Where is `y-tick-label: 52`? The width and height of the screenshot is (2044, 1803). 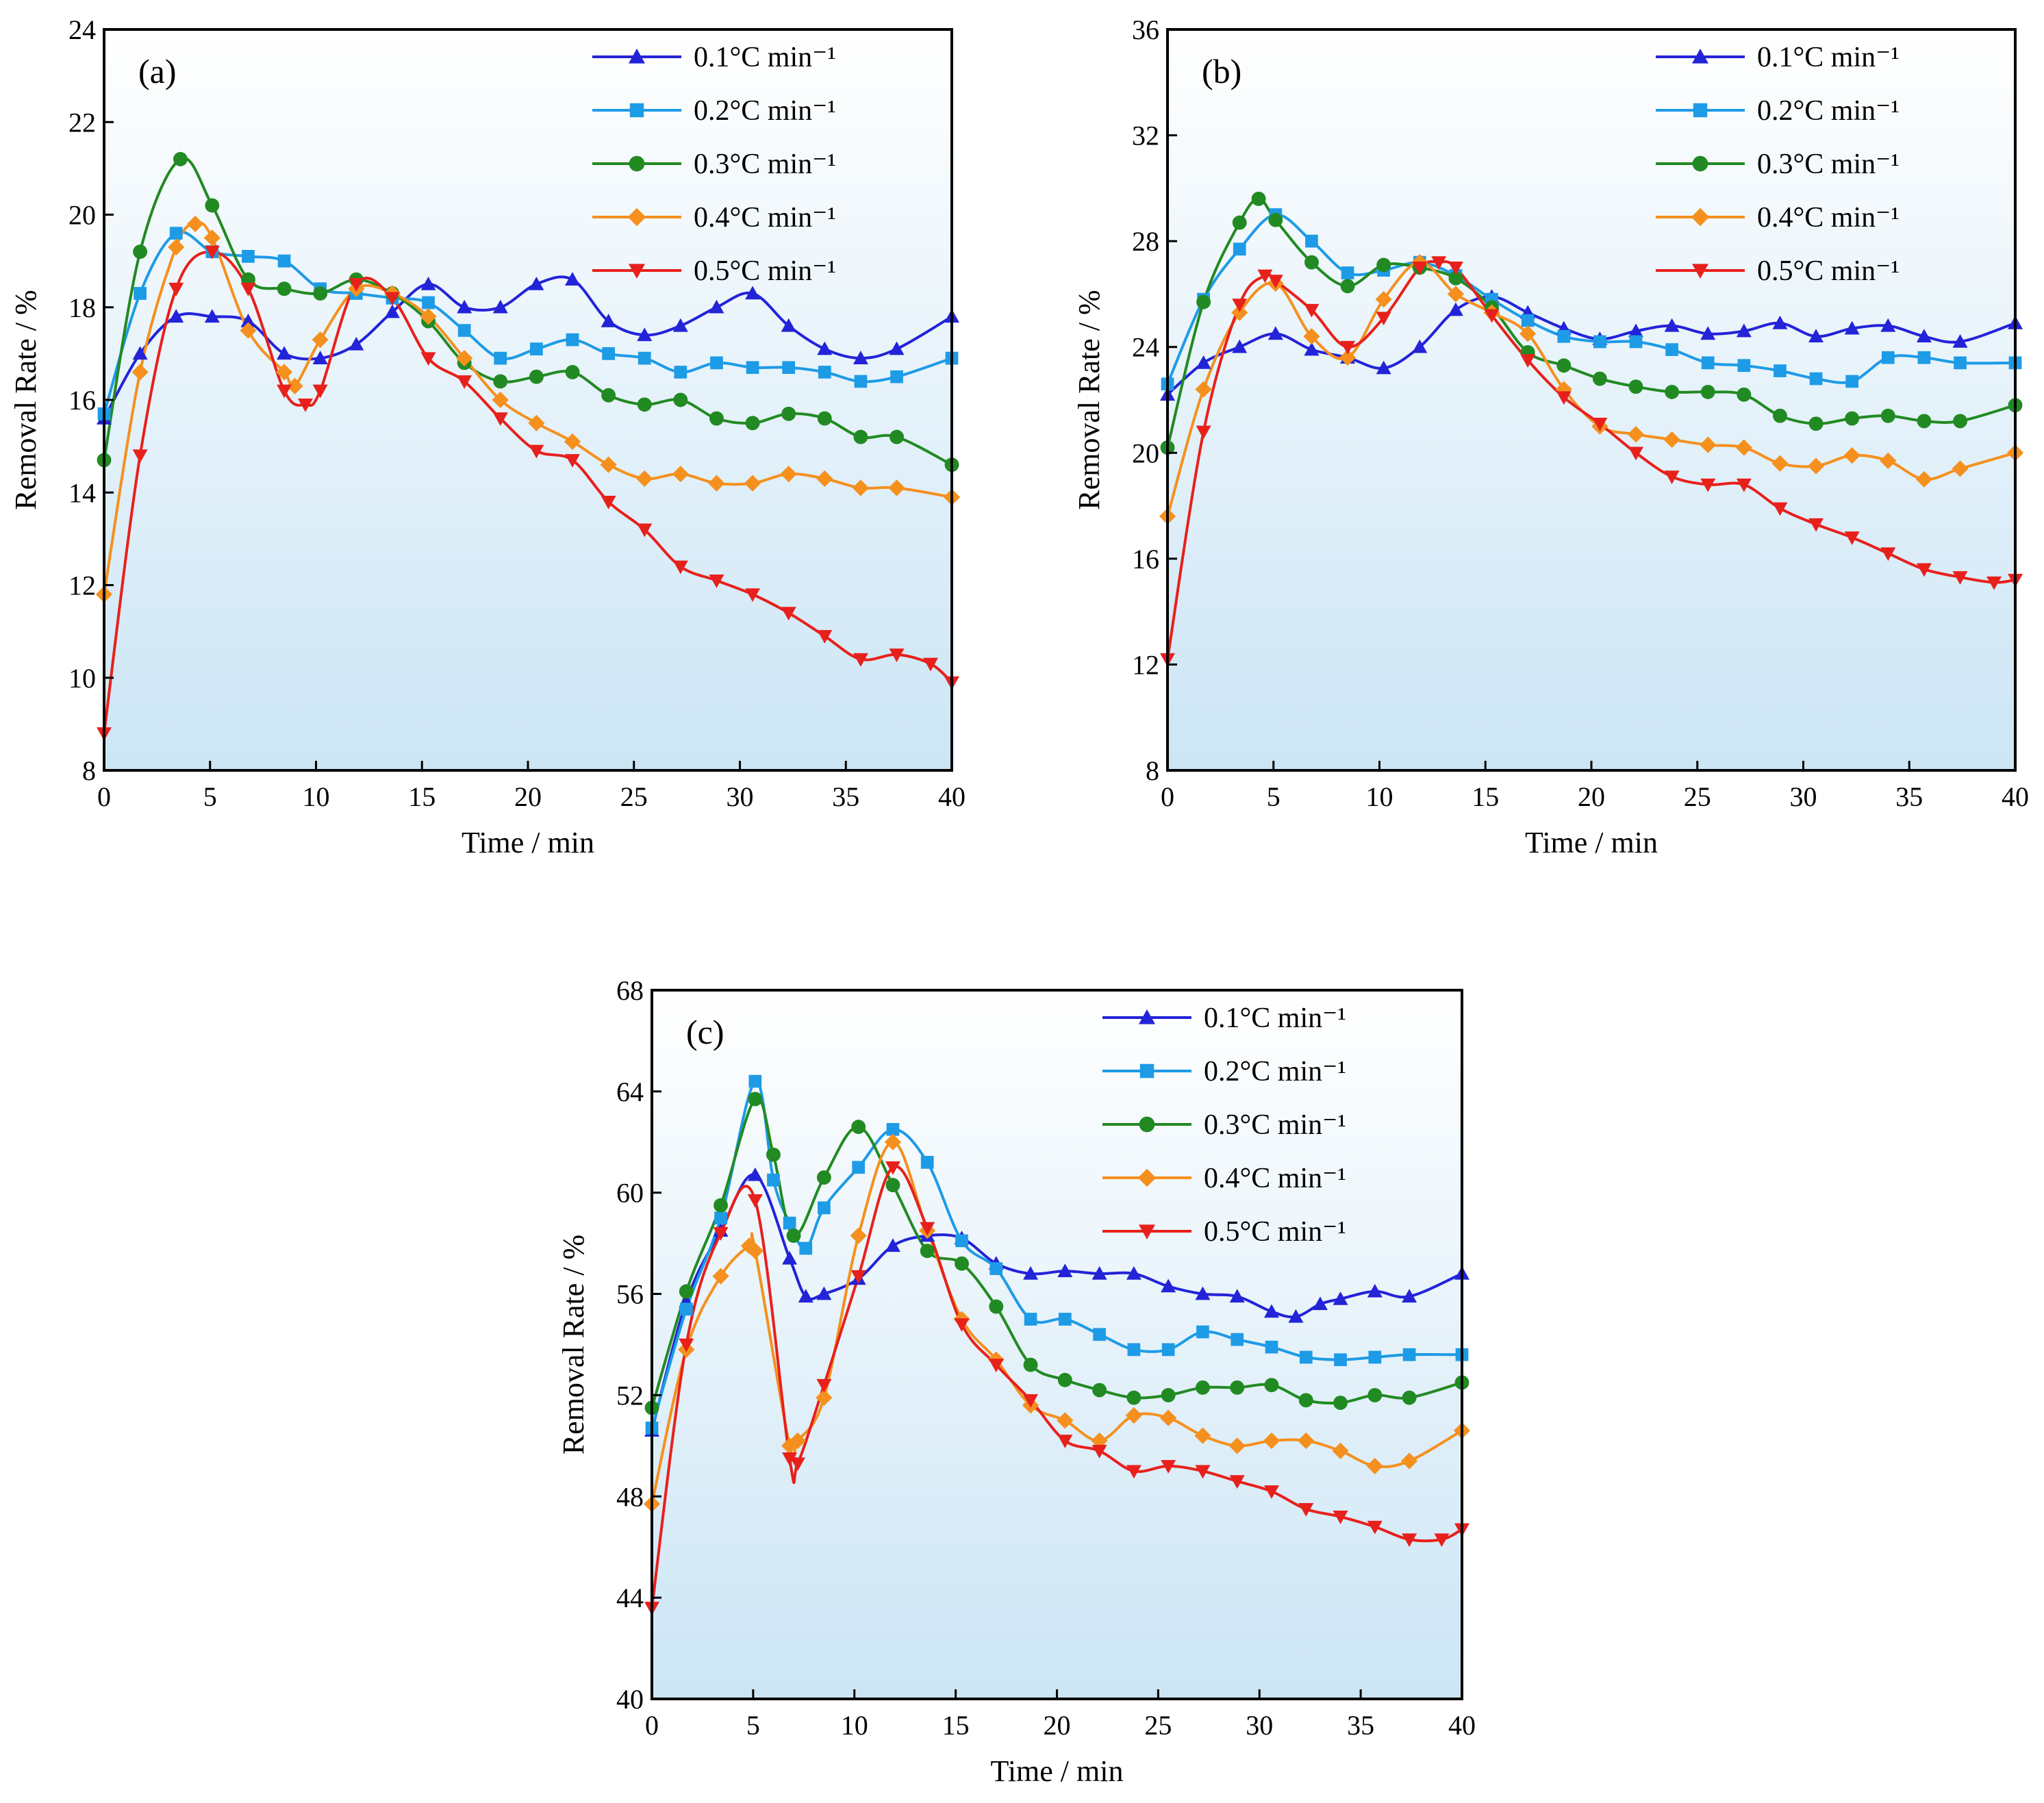
y-tick-label: 52 is located at coordinates (630, 1395).